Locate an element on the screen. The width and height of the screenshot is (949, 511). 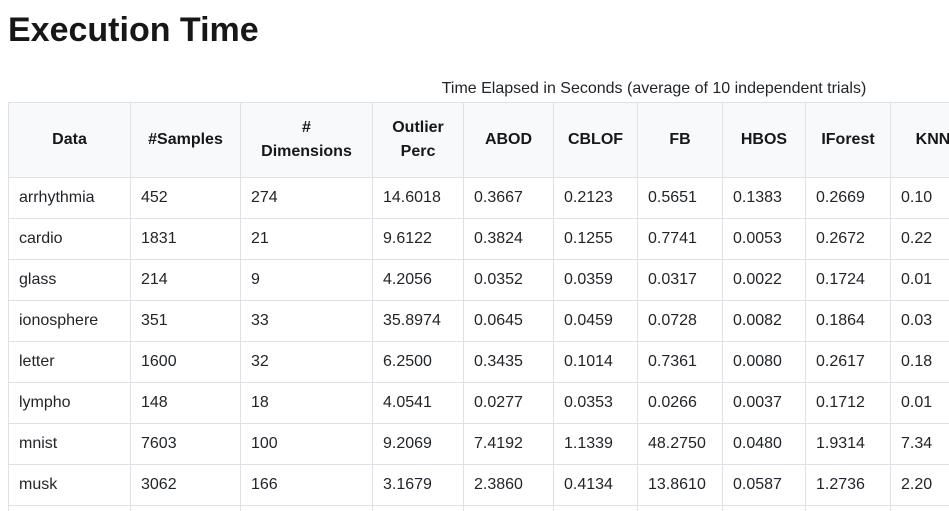
dataset-name-cell: glass is located at coordinates (69, 280).